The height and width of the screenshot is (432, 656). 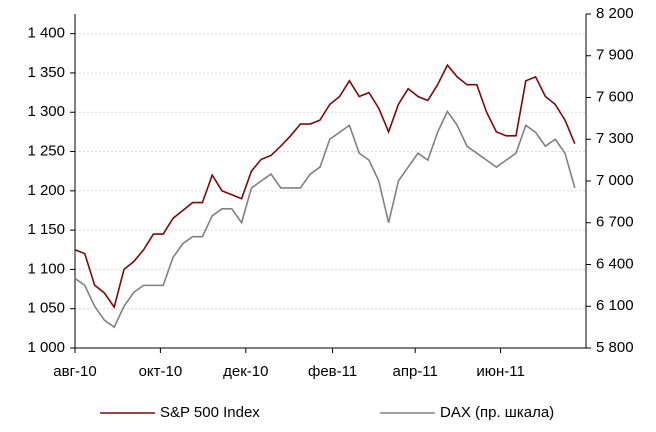 I want to click on y2-tick-label: 8 200, so click(x=615, y=13).